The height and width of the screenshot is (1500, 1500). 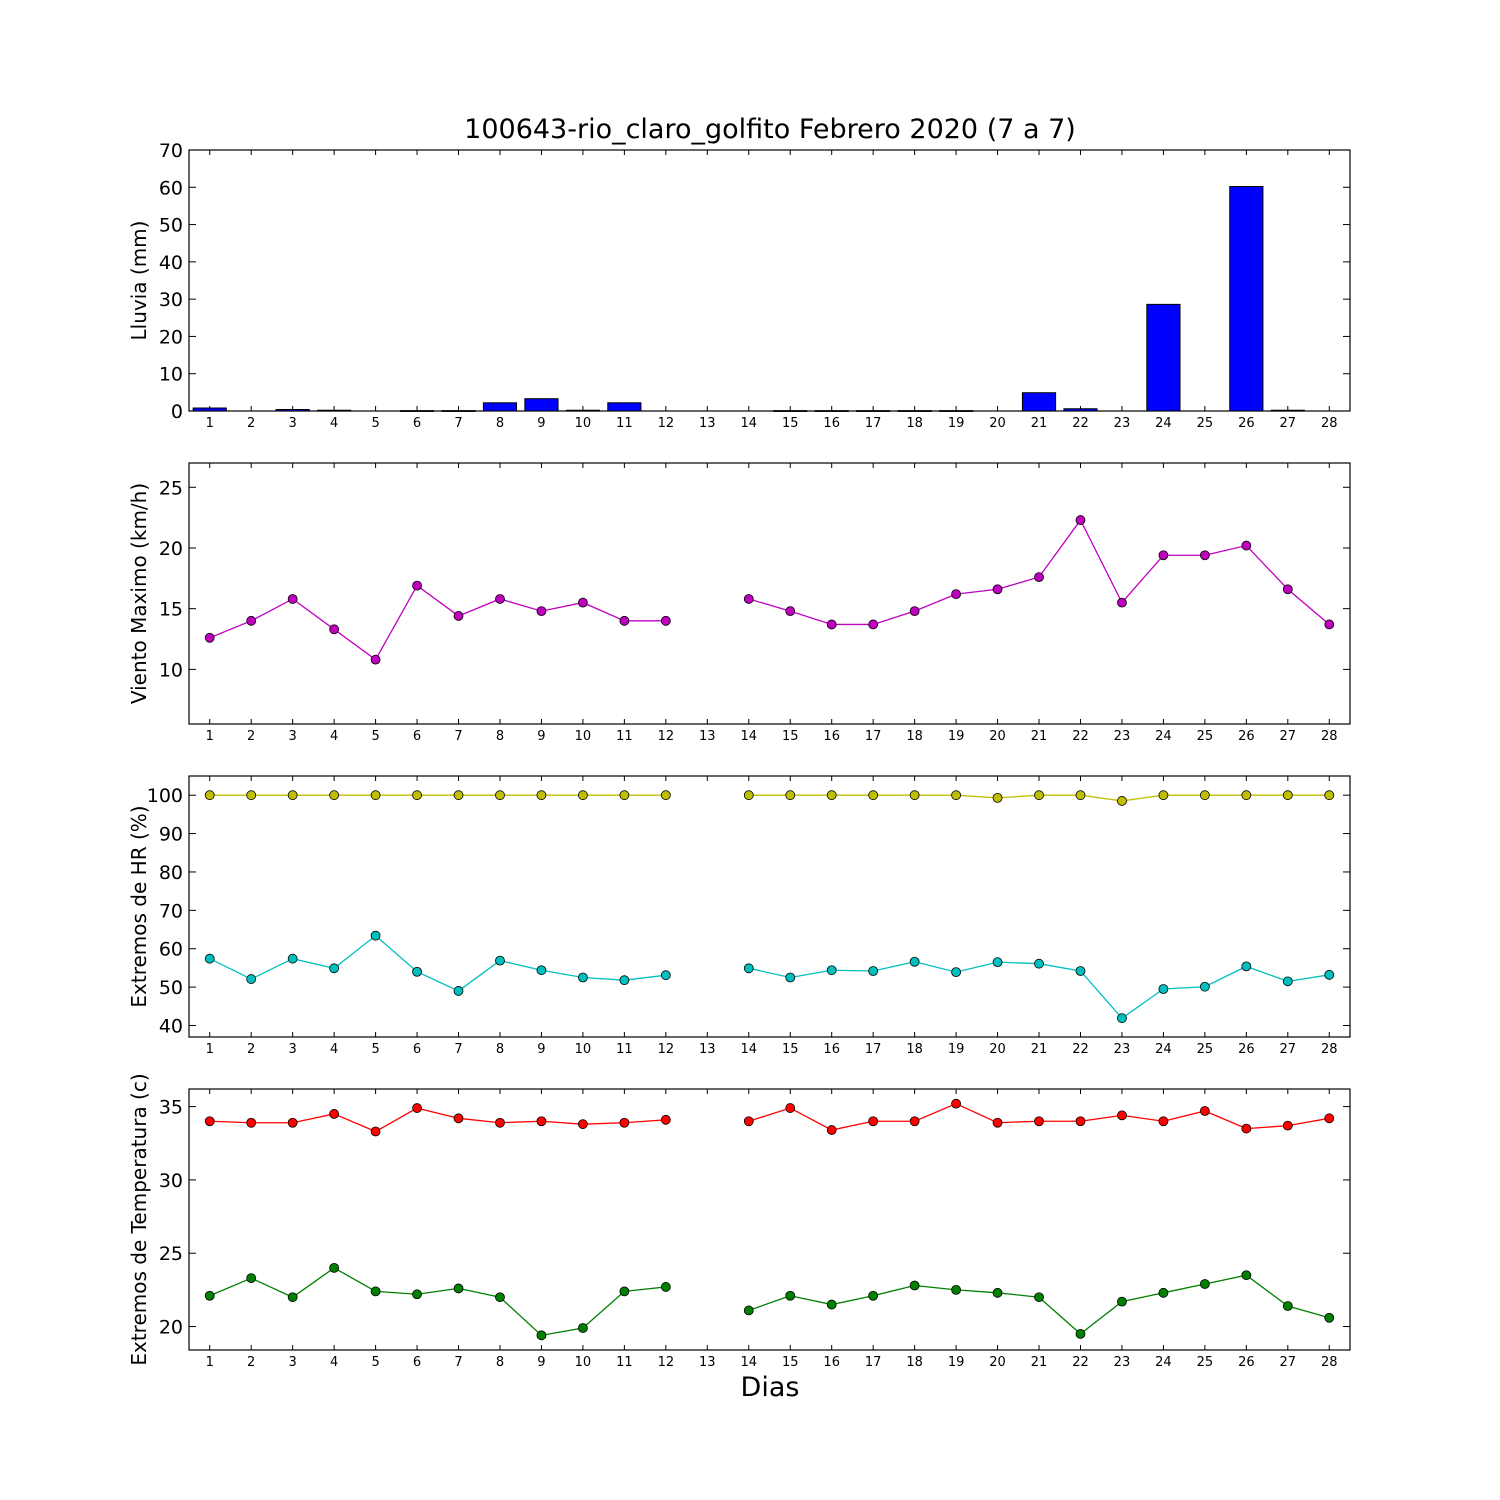 What do you see at coordinates (210, 1049) in the screenshot?
I see `humidity-x-tick-label: 1` at bounding box center [210, 1049].